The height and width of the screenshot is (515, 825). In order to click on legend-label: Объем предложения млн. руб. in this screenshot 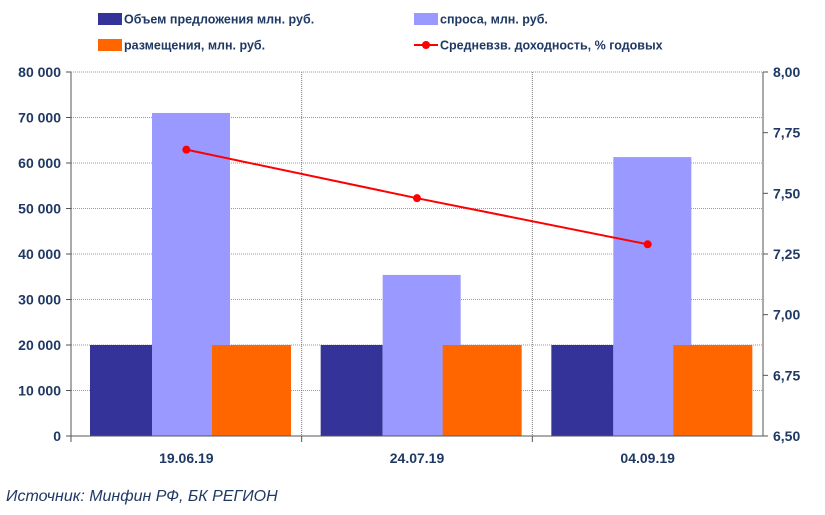, I will do `click(219, 20)`.